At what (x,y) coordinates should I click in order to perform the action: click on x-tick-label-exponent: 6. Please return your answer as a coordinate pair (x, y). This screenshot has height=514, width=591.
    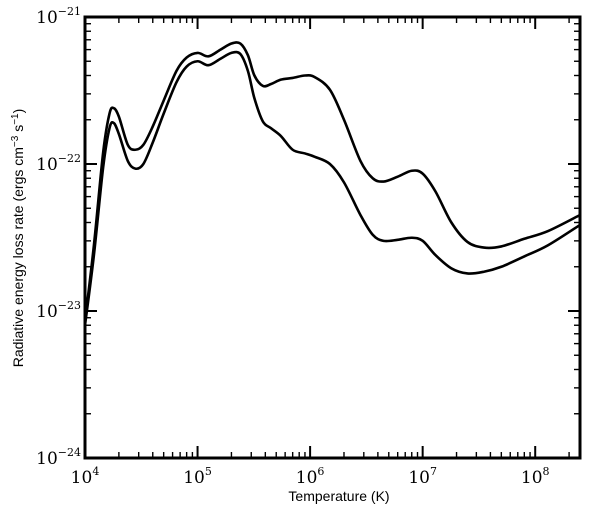
    Looking at the image, I should click on (320, 471).